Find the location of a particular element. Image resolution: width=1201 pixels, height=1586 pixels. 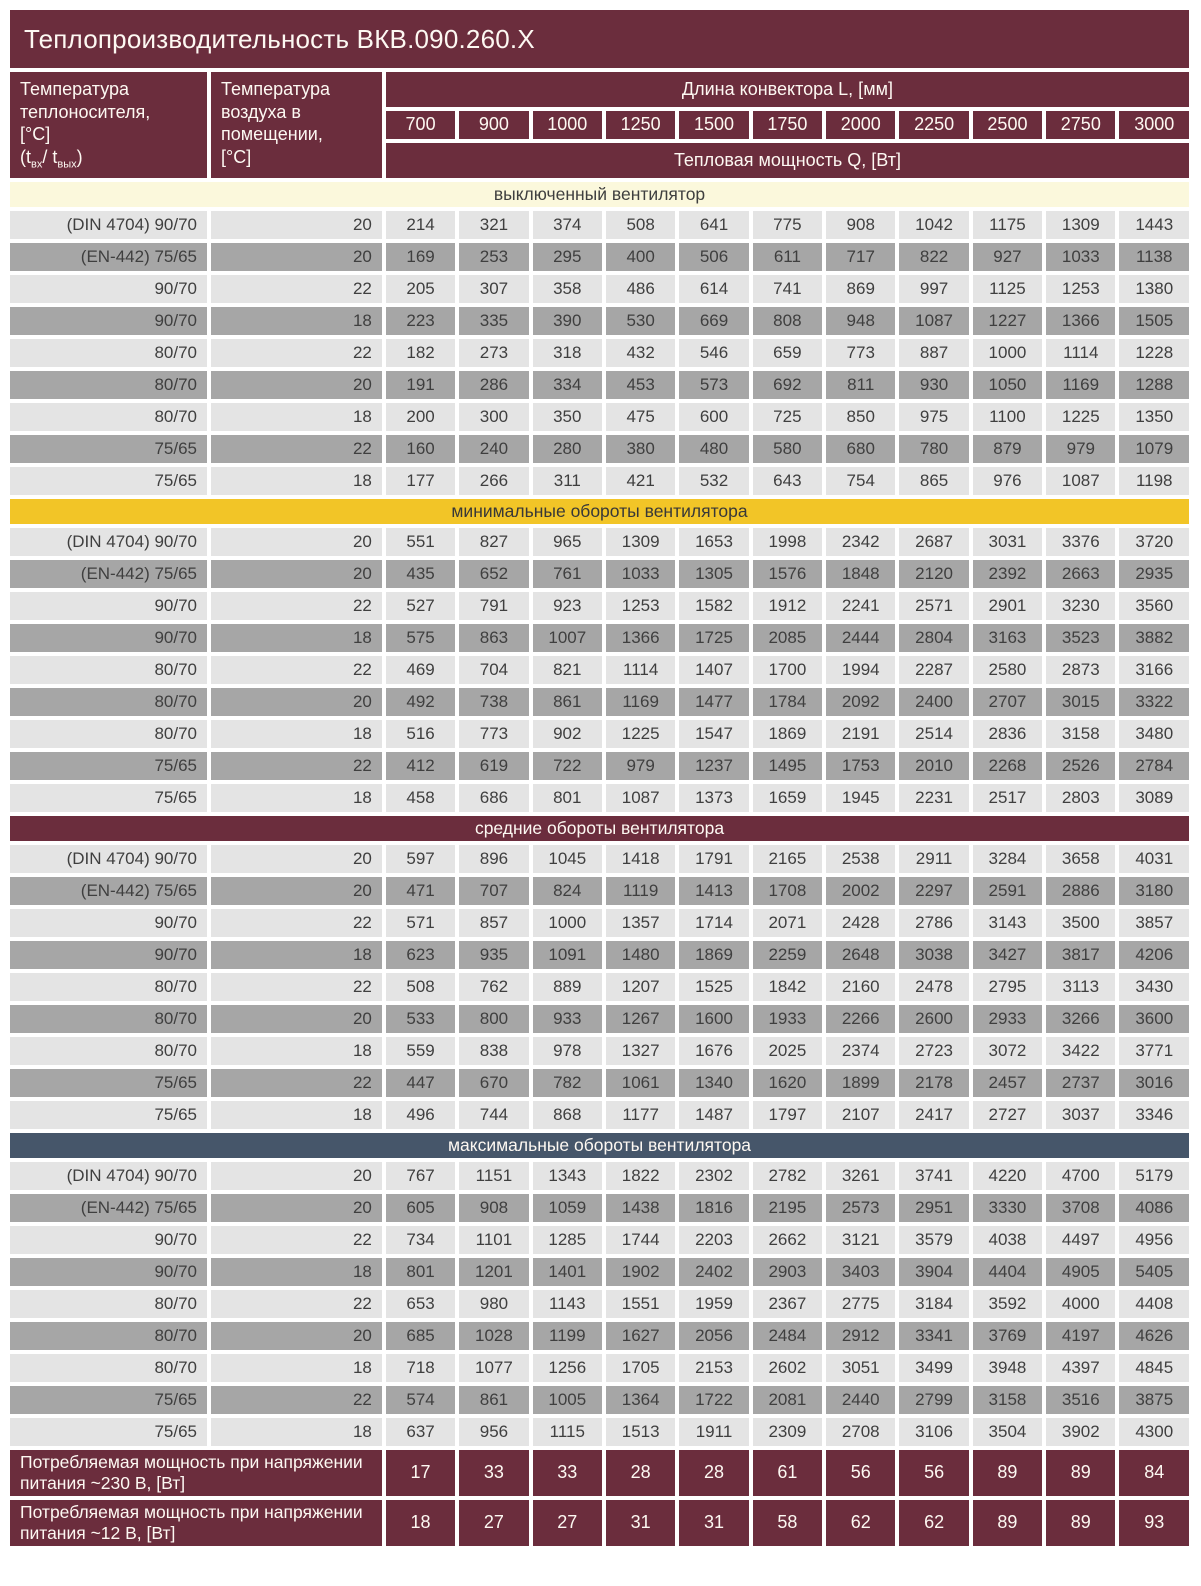

value-cell: 1143 is located at coordinates (567, 1303).